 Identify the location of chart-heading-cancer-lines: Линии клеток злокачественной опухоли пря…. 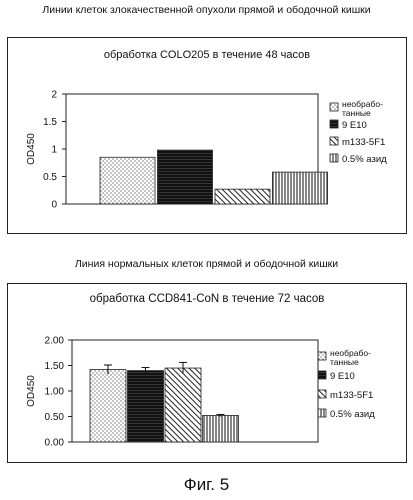
(206, 10).